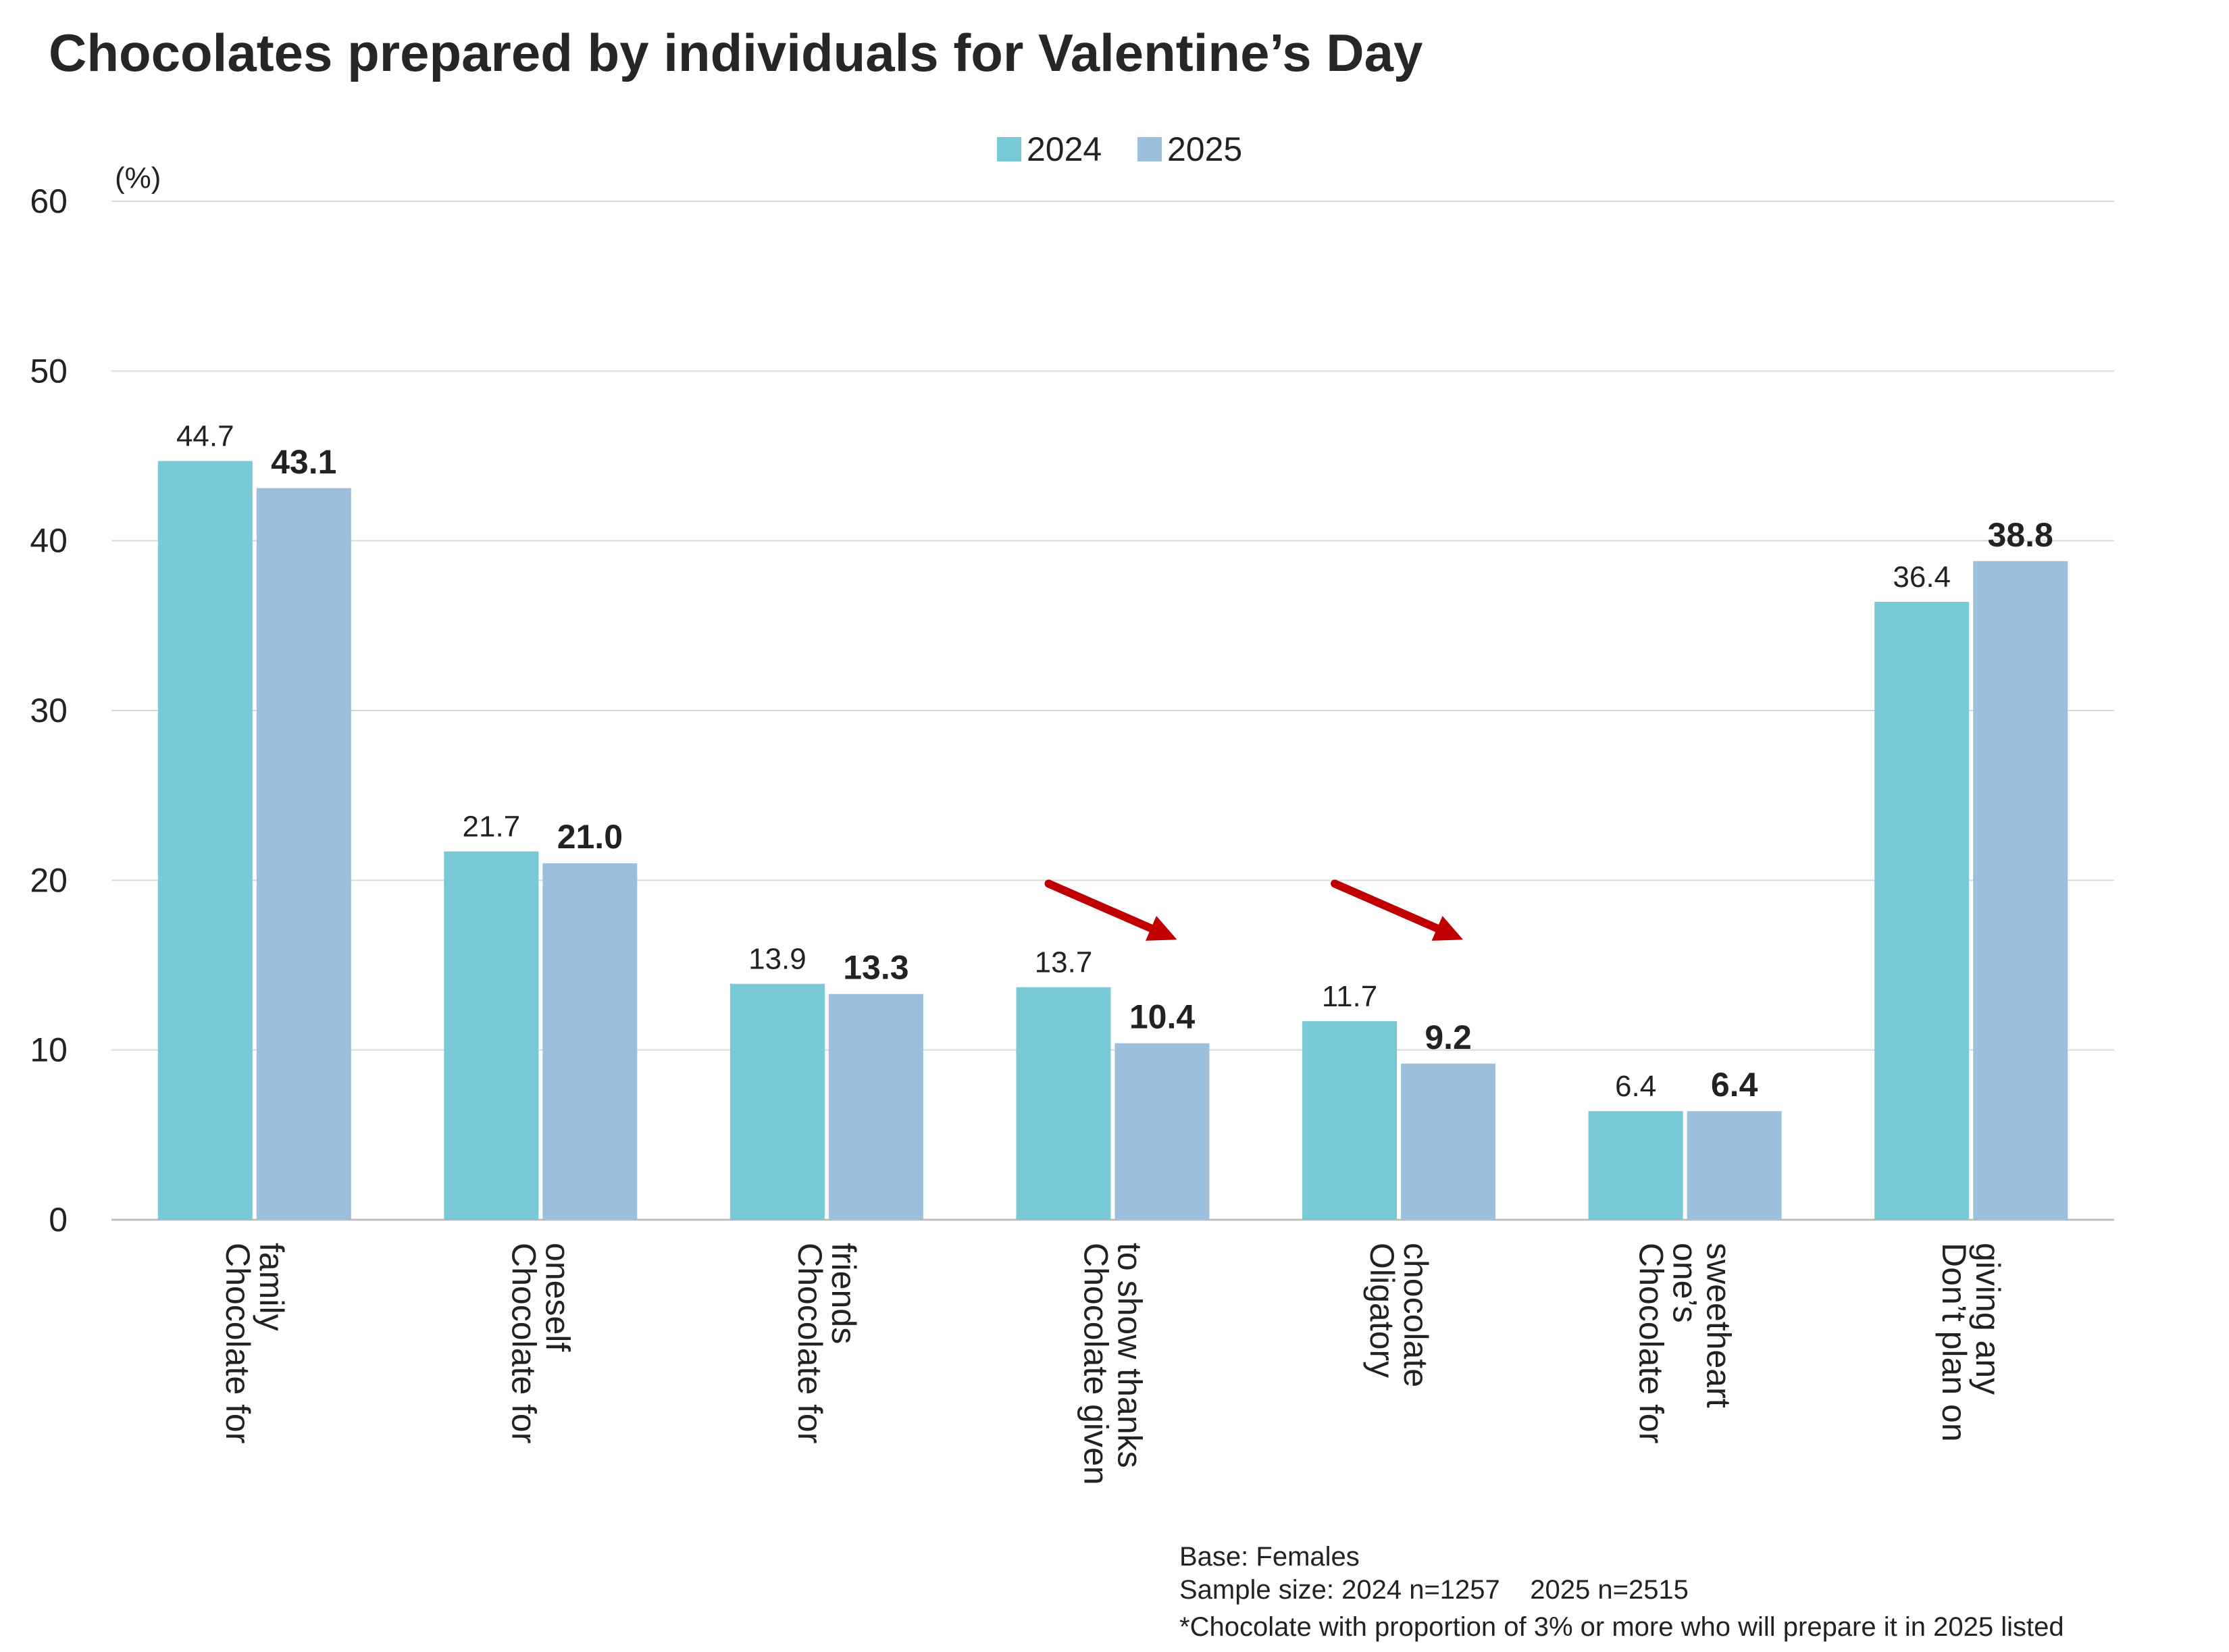 The height and width of the screenshot is (1652, 2229). What do you see at coordinates (1416, 1315) in the screenshot?
I see `category-label-line: chocolate` at bounding box center [1416, 1315].